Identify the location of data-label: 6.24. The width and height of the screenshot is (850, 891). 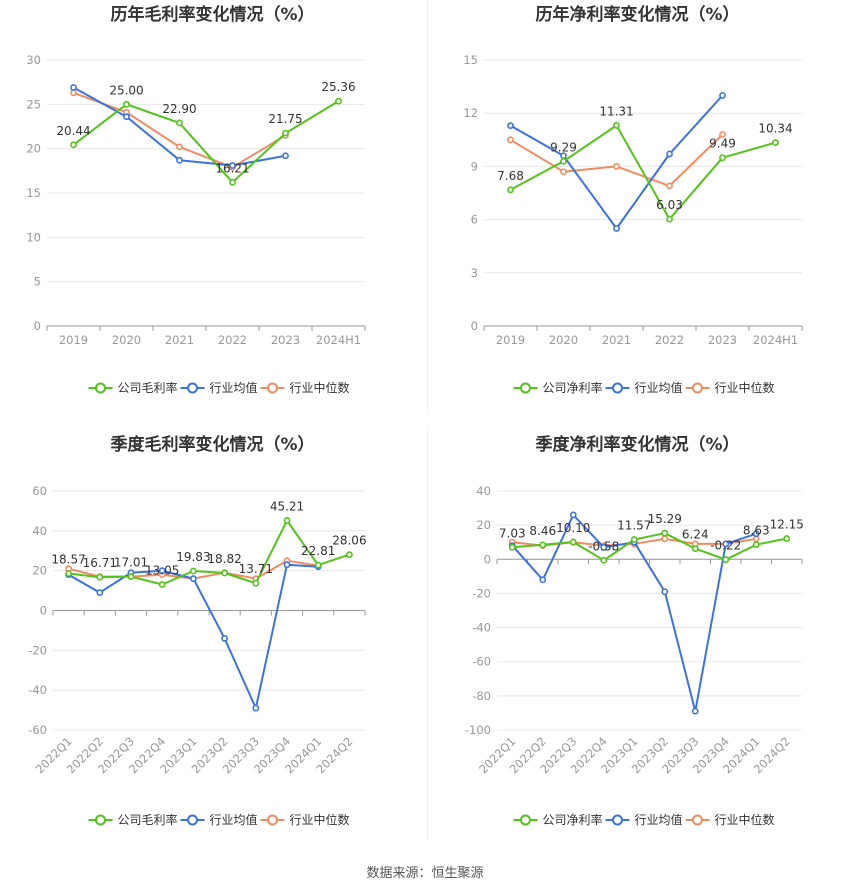
(695, 535).